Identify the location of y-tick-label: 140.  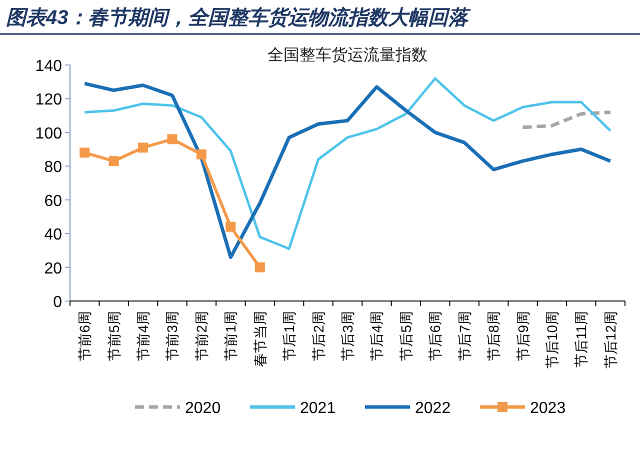
(48, 66).